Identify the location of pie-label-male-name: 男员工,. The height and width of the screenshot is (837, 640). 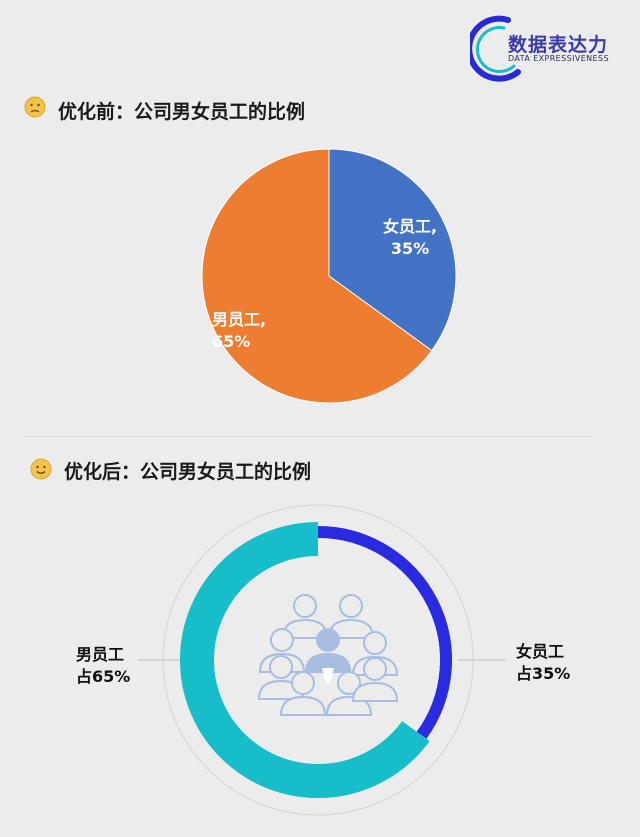
(239, 319).